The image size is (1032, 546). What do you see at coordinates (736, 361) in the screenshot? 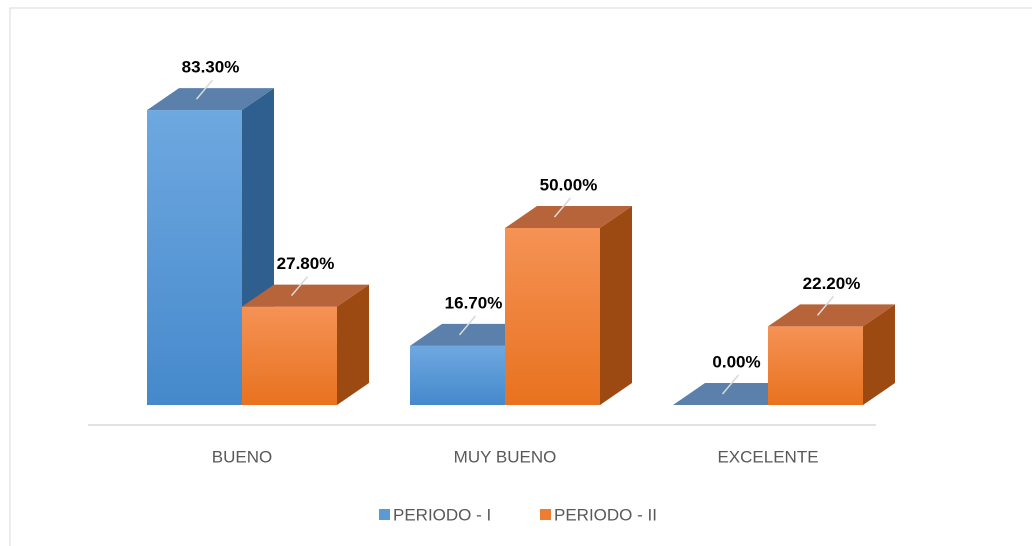
I see `value-label: 0.00%` at bounding box center [736, 361].